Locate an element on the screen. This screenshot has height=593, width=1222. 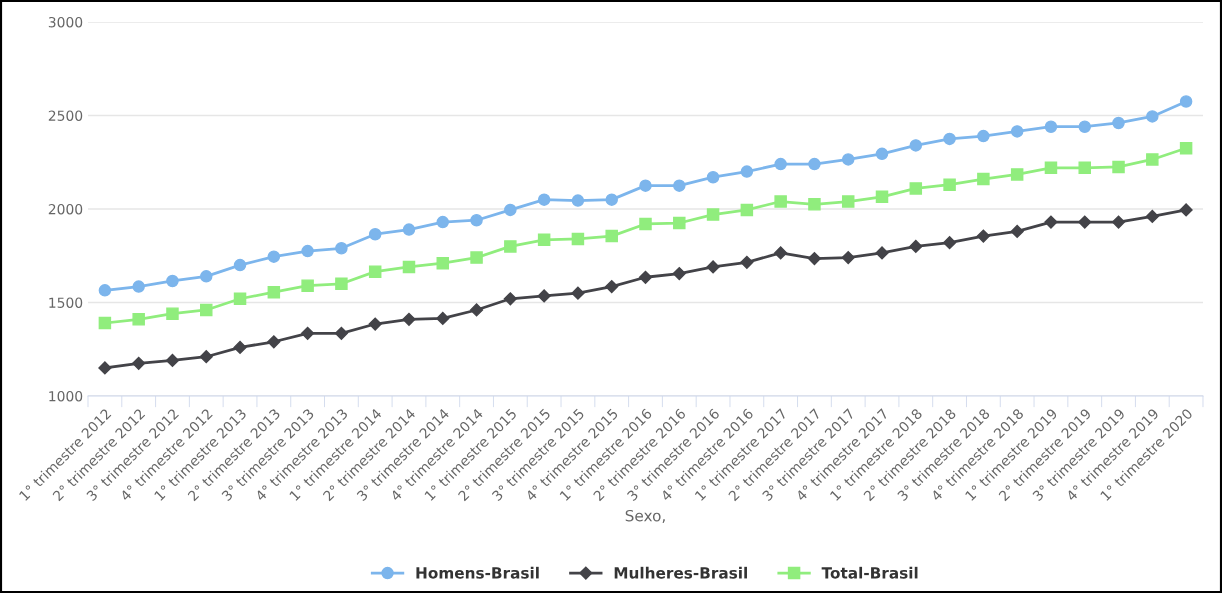
legend-label: Homens-Brasil is located at coordinates (477, 572).